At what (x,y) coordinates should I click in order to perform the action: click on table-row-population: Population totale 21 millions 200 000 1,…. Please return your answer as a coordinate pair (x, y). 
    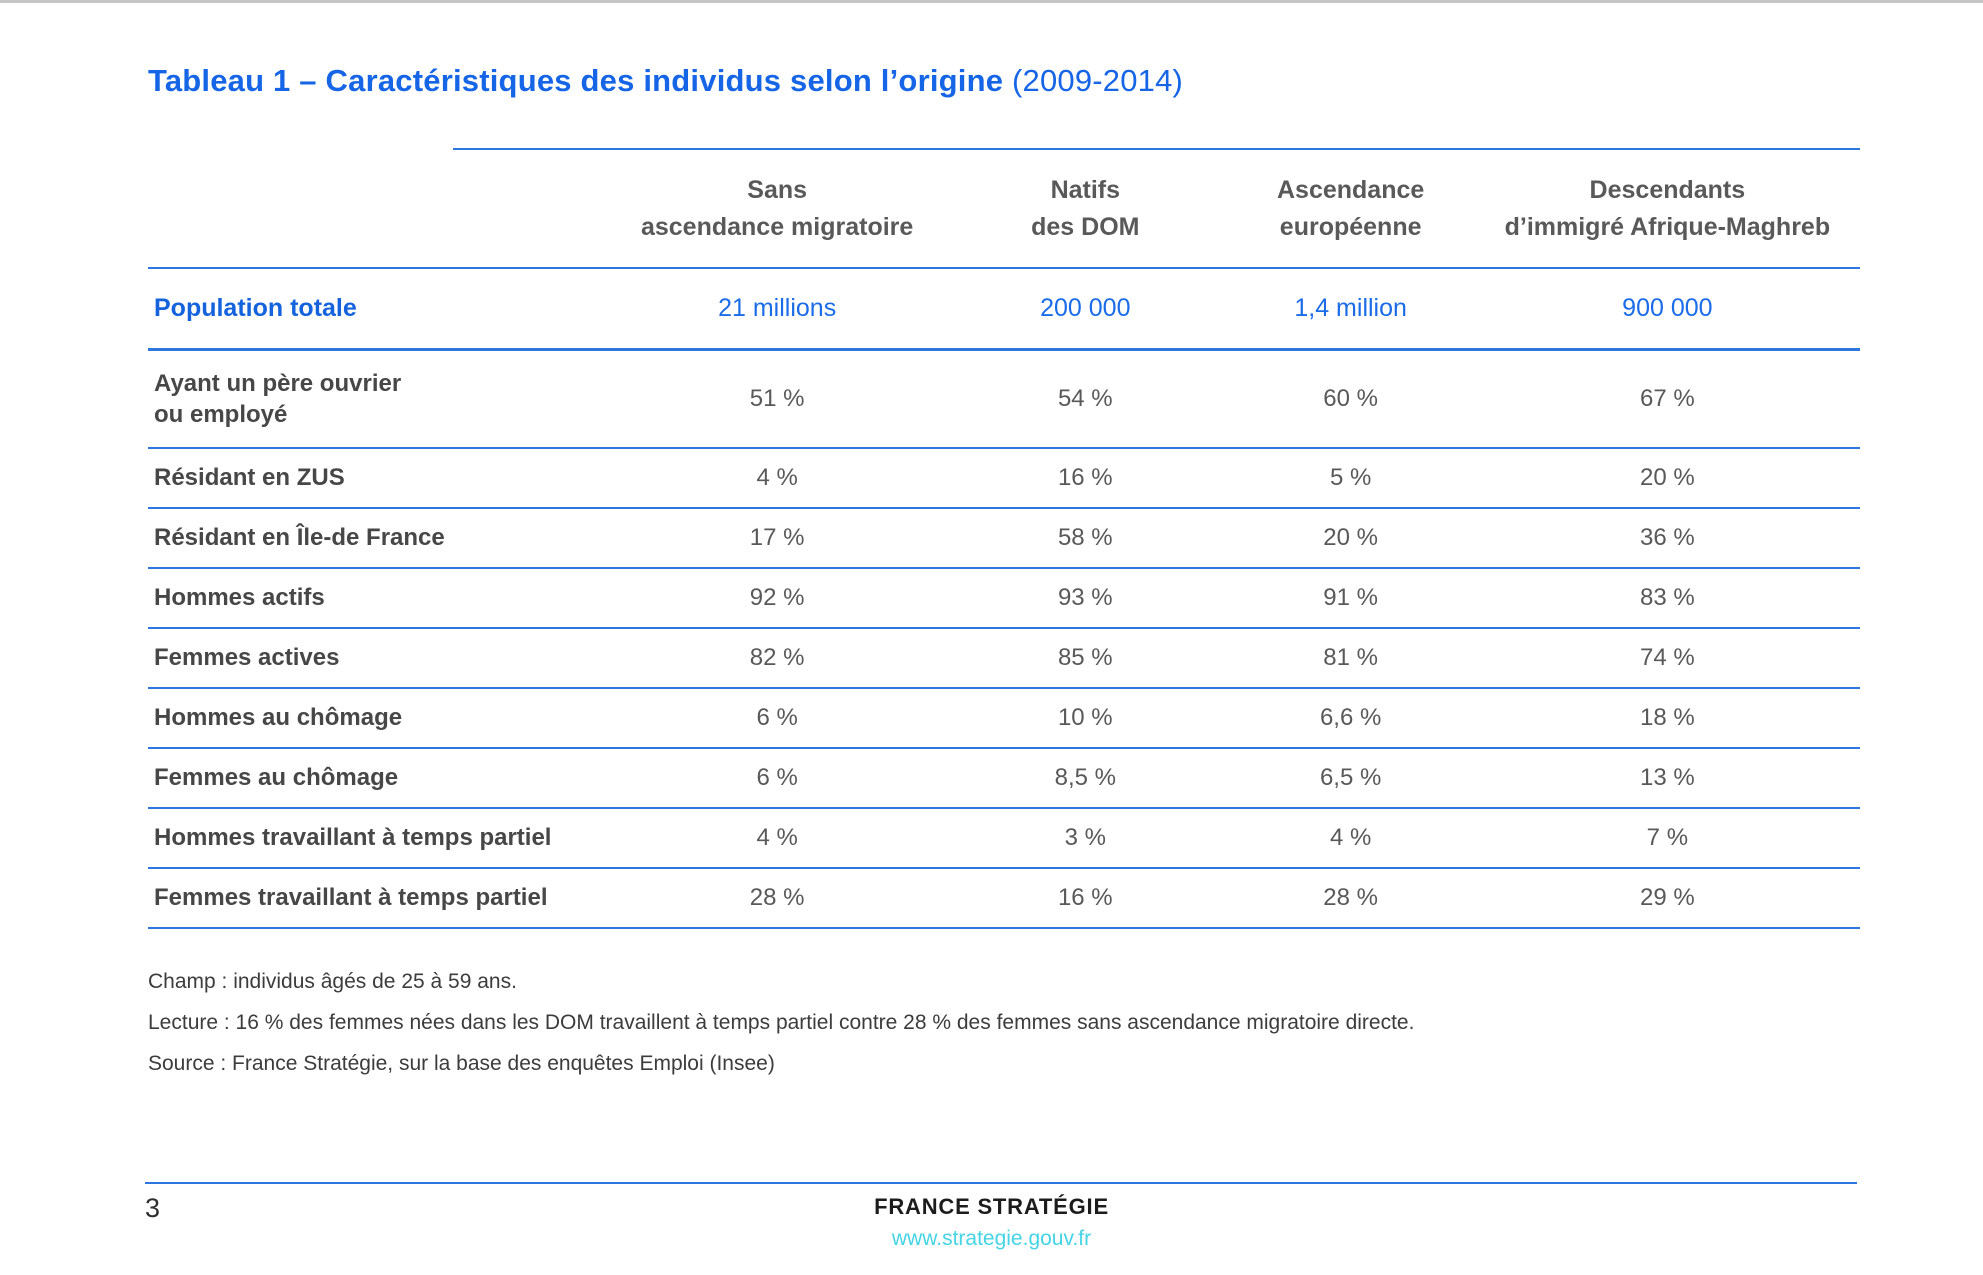
    Looking at the image, I should click on (1004, 310).